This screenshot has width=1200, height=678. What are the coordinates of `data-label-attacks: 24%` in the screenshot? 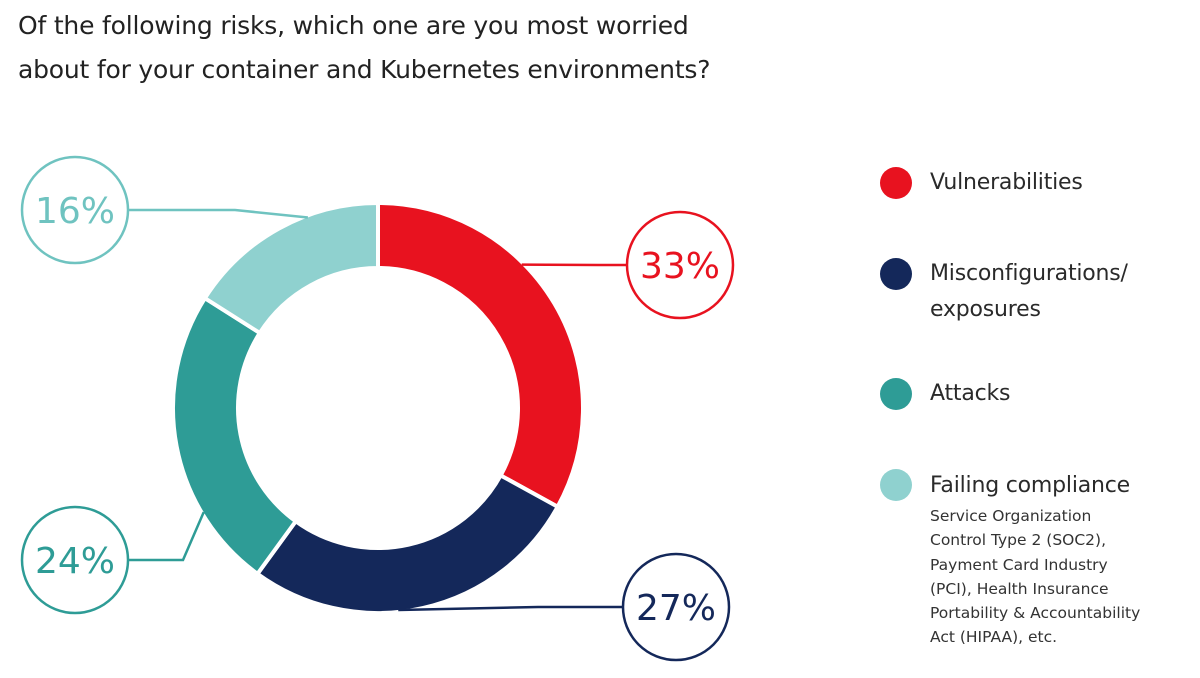 It's located at (75, 561).